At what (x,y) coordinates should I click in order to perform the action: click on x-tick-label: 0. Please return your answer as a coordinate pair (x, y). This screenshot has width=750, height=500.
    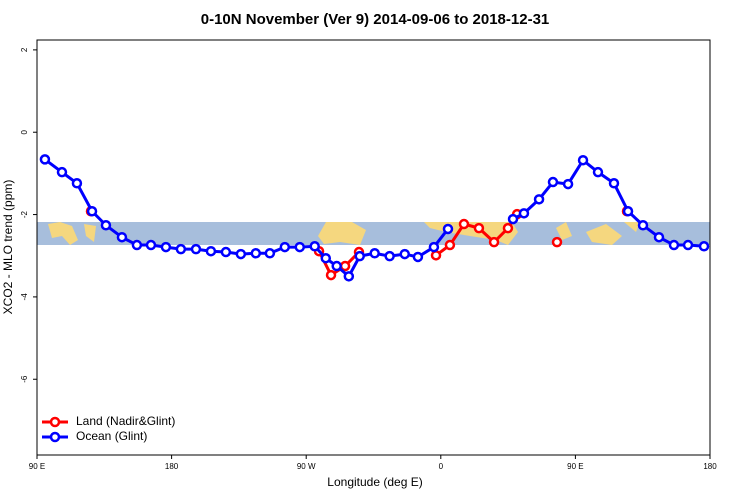
    Looking at the image, I should click on (441, 466).